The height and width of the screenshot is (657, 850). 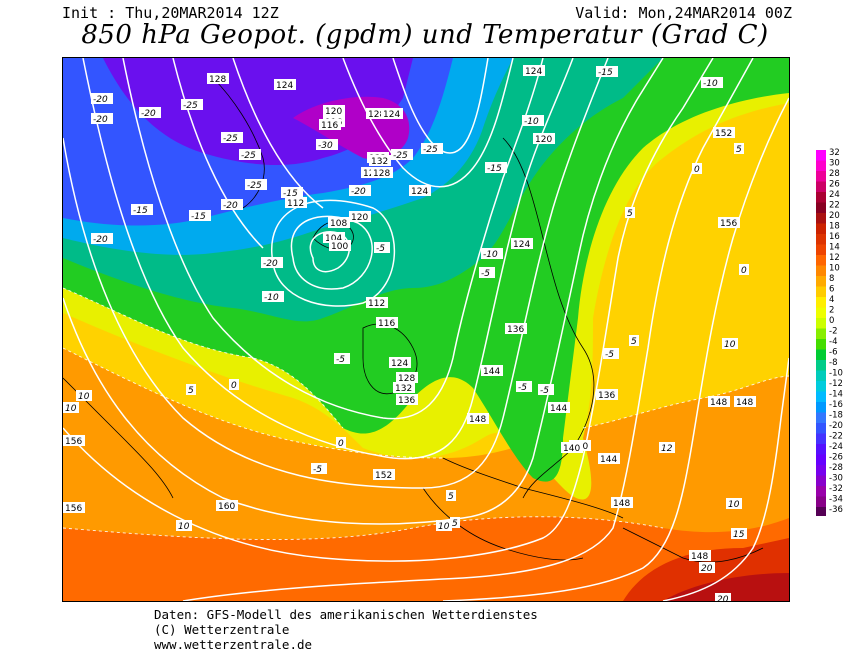 I want to click on colorbar-label: -30, so click(x=836, y=479).